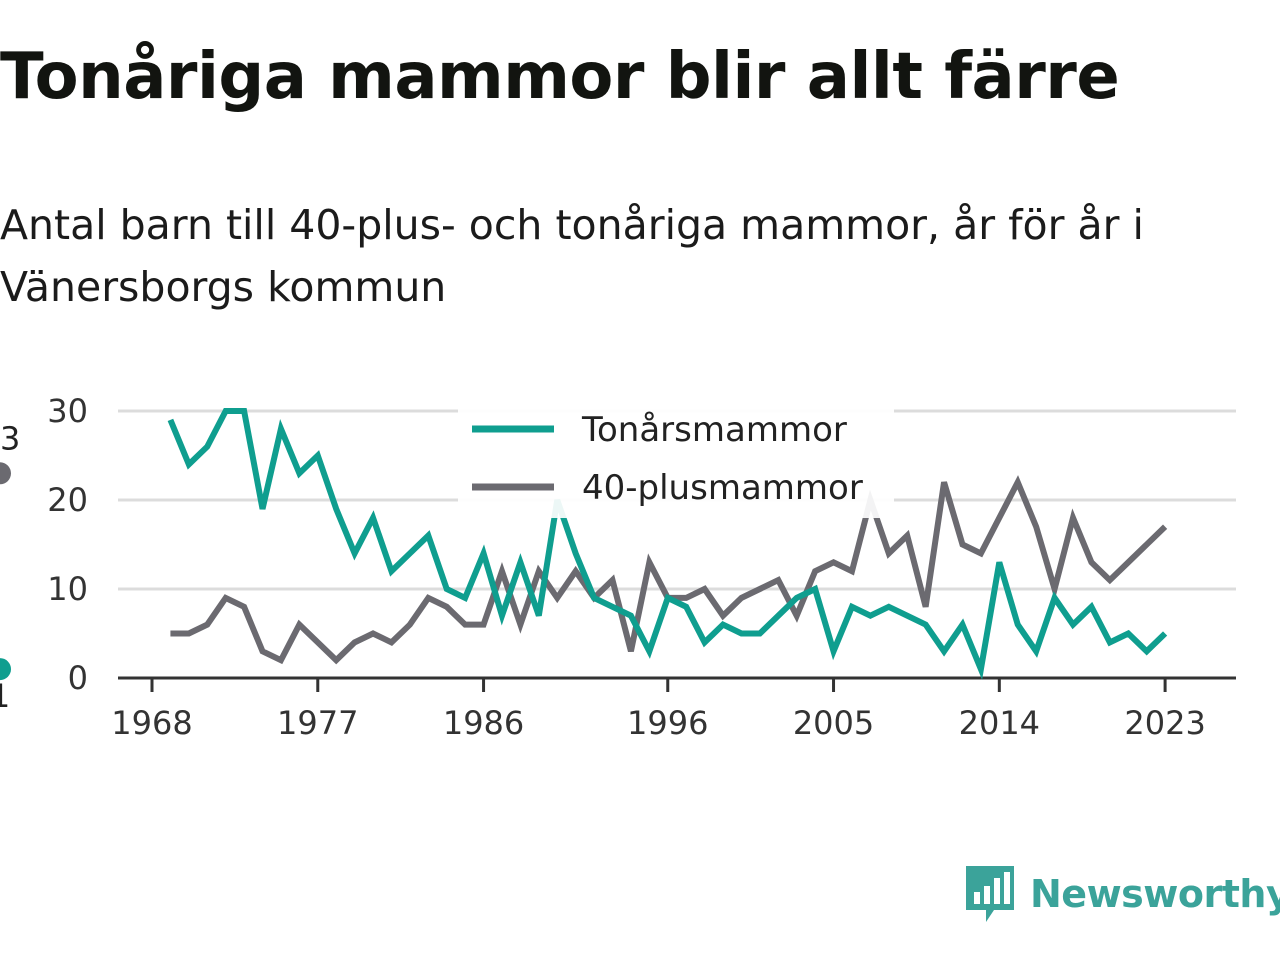 The image size is (1280, 960). What do you see at coordinates (5, 696) in the screenshot?
I see `end-value-label: 1` at bounding box center [5, 696].